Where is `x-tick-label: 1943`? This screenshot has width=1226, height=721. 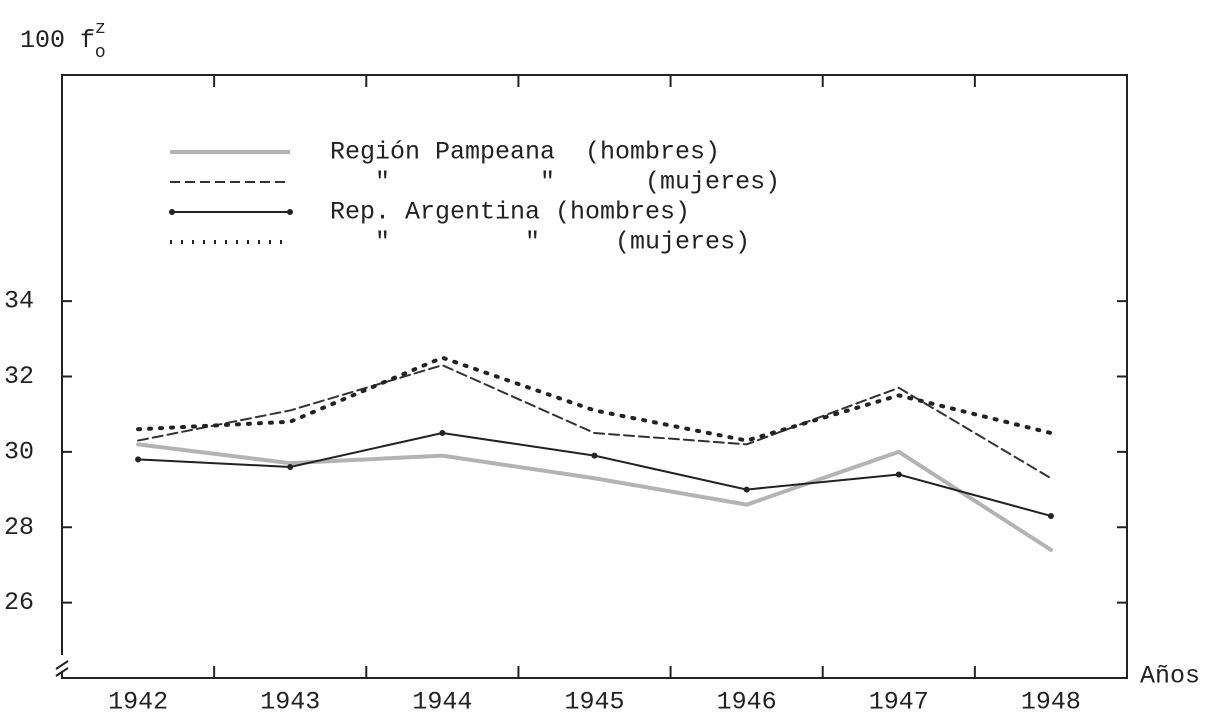 x-tick-label: 1943 is located at coordinates (290, 702).